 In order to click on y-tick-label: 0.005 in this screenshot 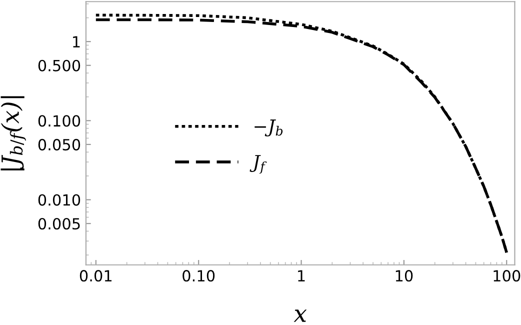, I will do `click(59, 224)`.